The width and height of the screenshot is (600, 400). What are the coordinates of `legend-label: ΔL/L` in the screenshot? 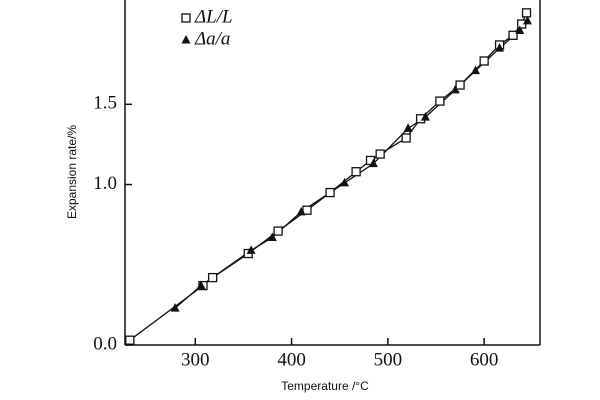 It's located at (213, 16).